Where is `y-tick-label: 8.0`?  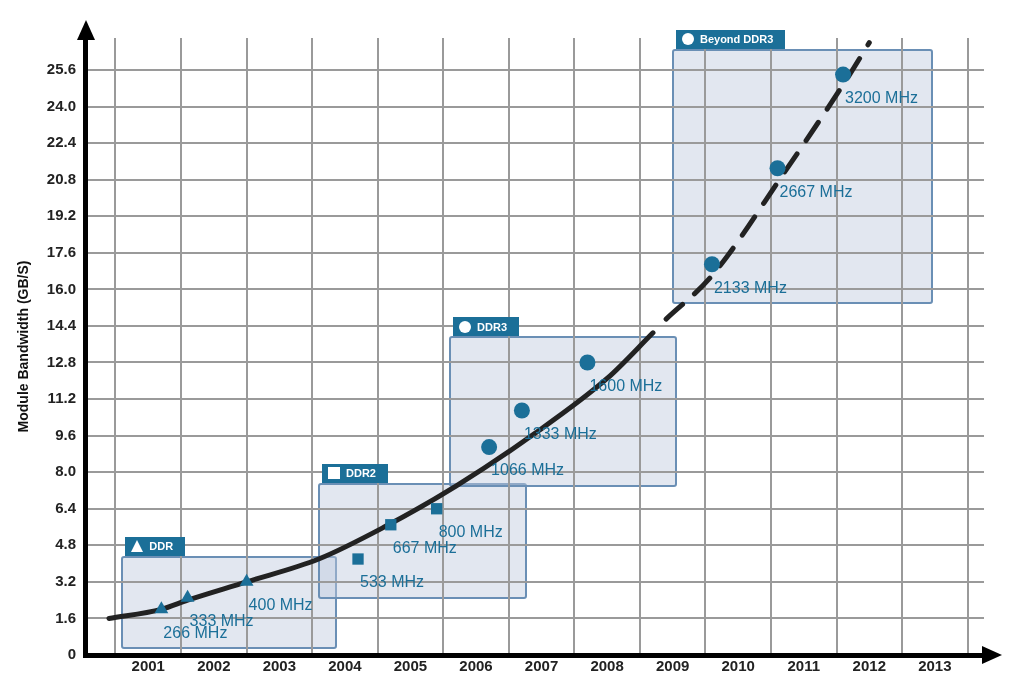 y-tick-label: 8.0 is located at coordinates (65, 471).